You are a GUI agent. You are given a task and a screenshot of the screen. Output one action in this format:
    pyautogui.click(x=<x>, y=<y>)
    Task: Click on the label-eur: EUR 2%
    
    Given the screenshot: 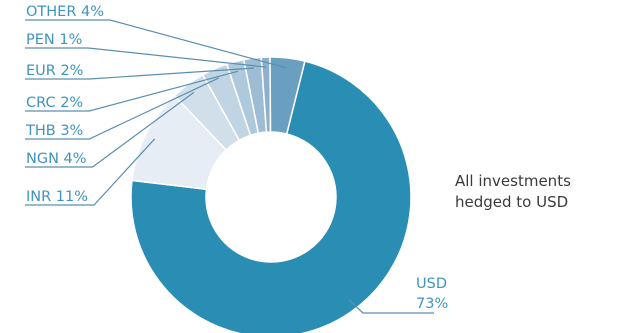 What is the action you would take?
    pyautogui.click(x=54, y=71)
    